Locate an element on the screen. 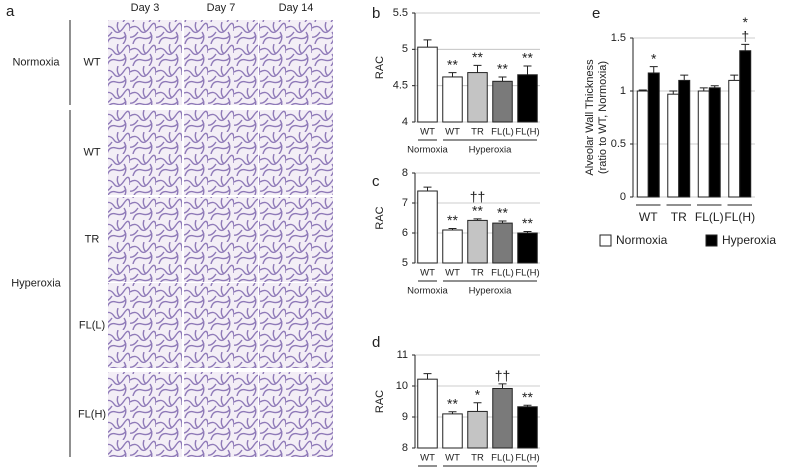 This screenshot has height=470, width=790. significance-mark: † is located at coordinates (745, 36).